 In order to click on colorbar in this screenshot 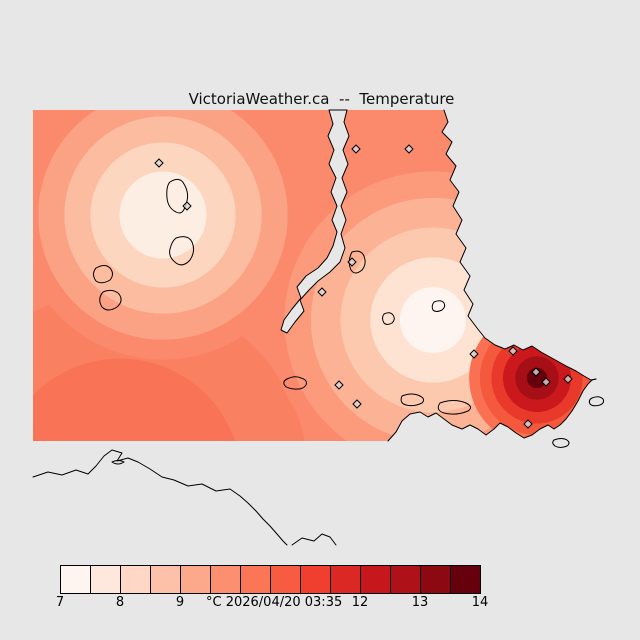, I will do `click(270, 579)`.